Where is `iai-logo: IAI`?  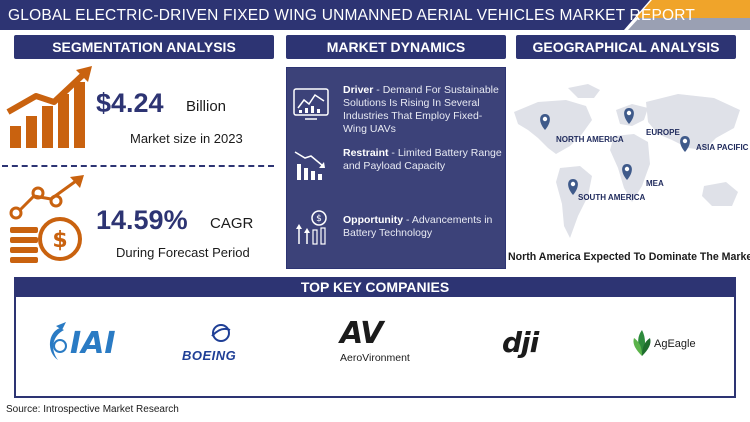
iai-logo: IAI is located at coordinates (82, 344).